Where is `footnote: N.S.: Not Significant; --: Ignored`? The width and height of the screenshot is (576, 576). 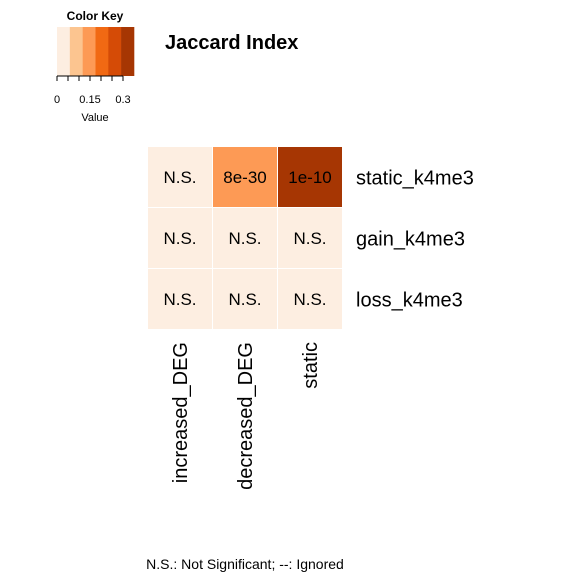 footnote: N.S.: Not Significant; --: Ignored is located at coordinates (245, 564).